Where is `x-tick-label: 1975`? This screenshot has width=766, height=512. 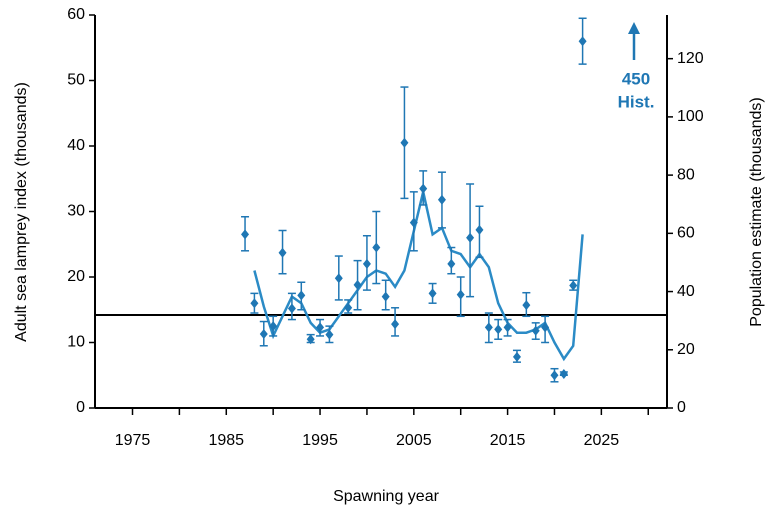
x-tick-label: 1975 is located at coordinates (133, 440).